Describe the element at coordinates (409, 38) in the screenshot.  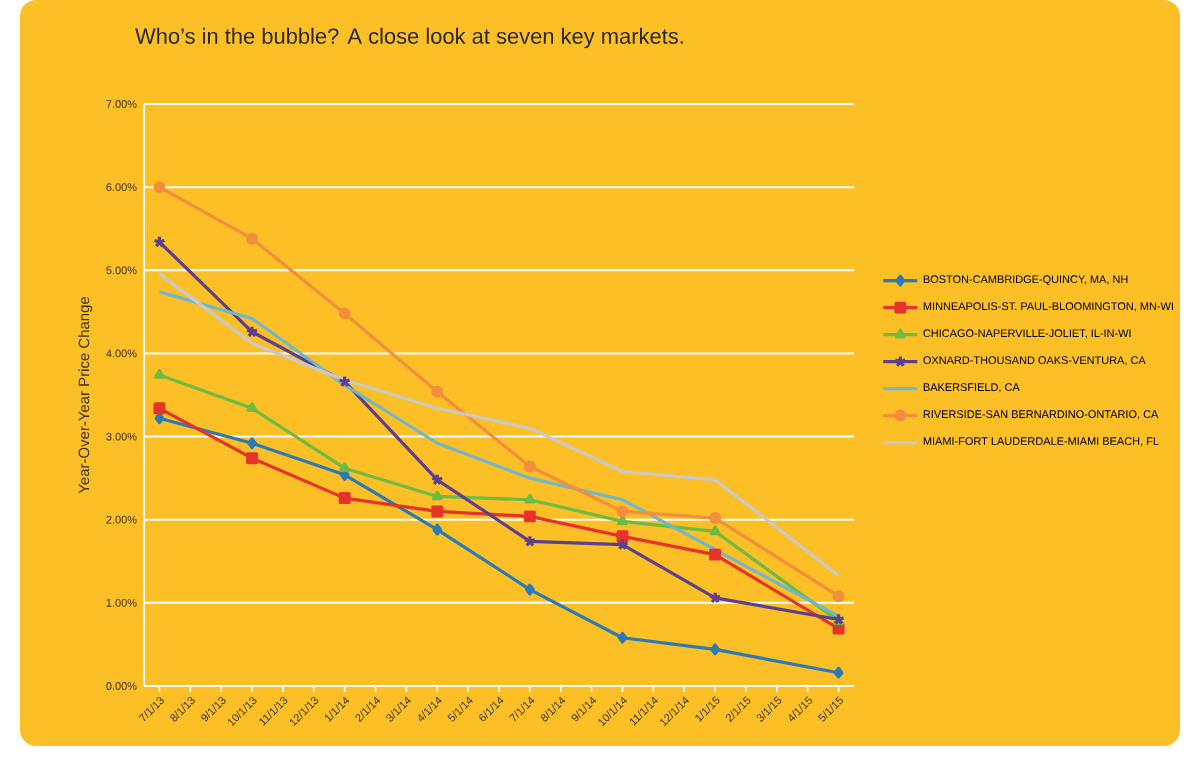
I see `chart-title: Who’s in the bubble? A close look at seven key markets.` at that location.